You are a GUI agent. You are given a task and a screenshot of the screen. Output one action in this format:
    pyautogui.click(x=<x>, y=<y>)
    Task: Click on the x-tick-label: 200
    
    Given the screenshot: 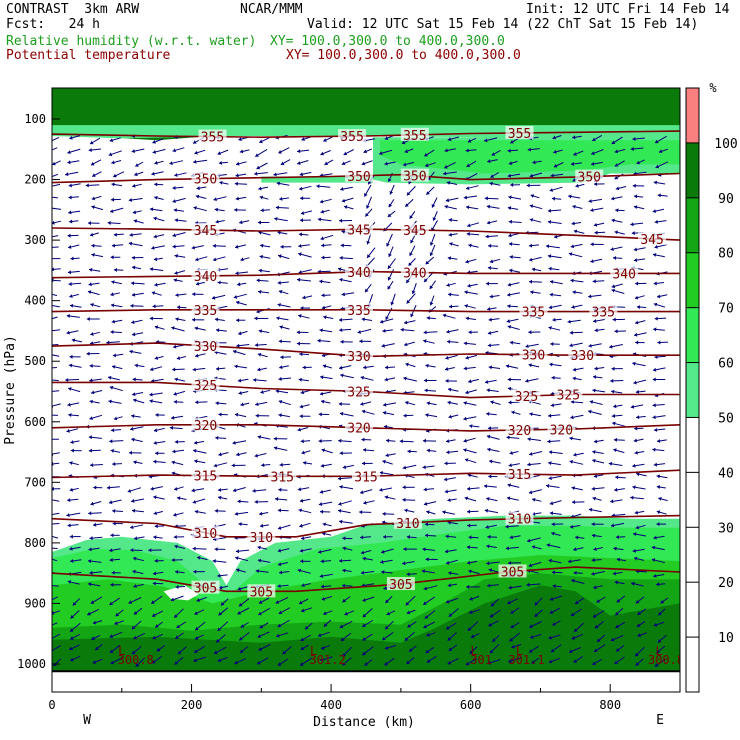 What is the action you would take?
    pyautogui.click(x=192, y=705)
    